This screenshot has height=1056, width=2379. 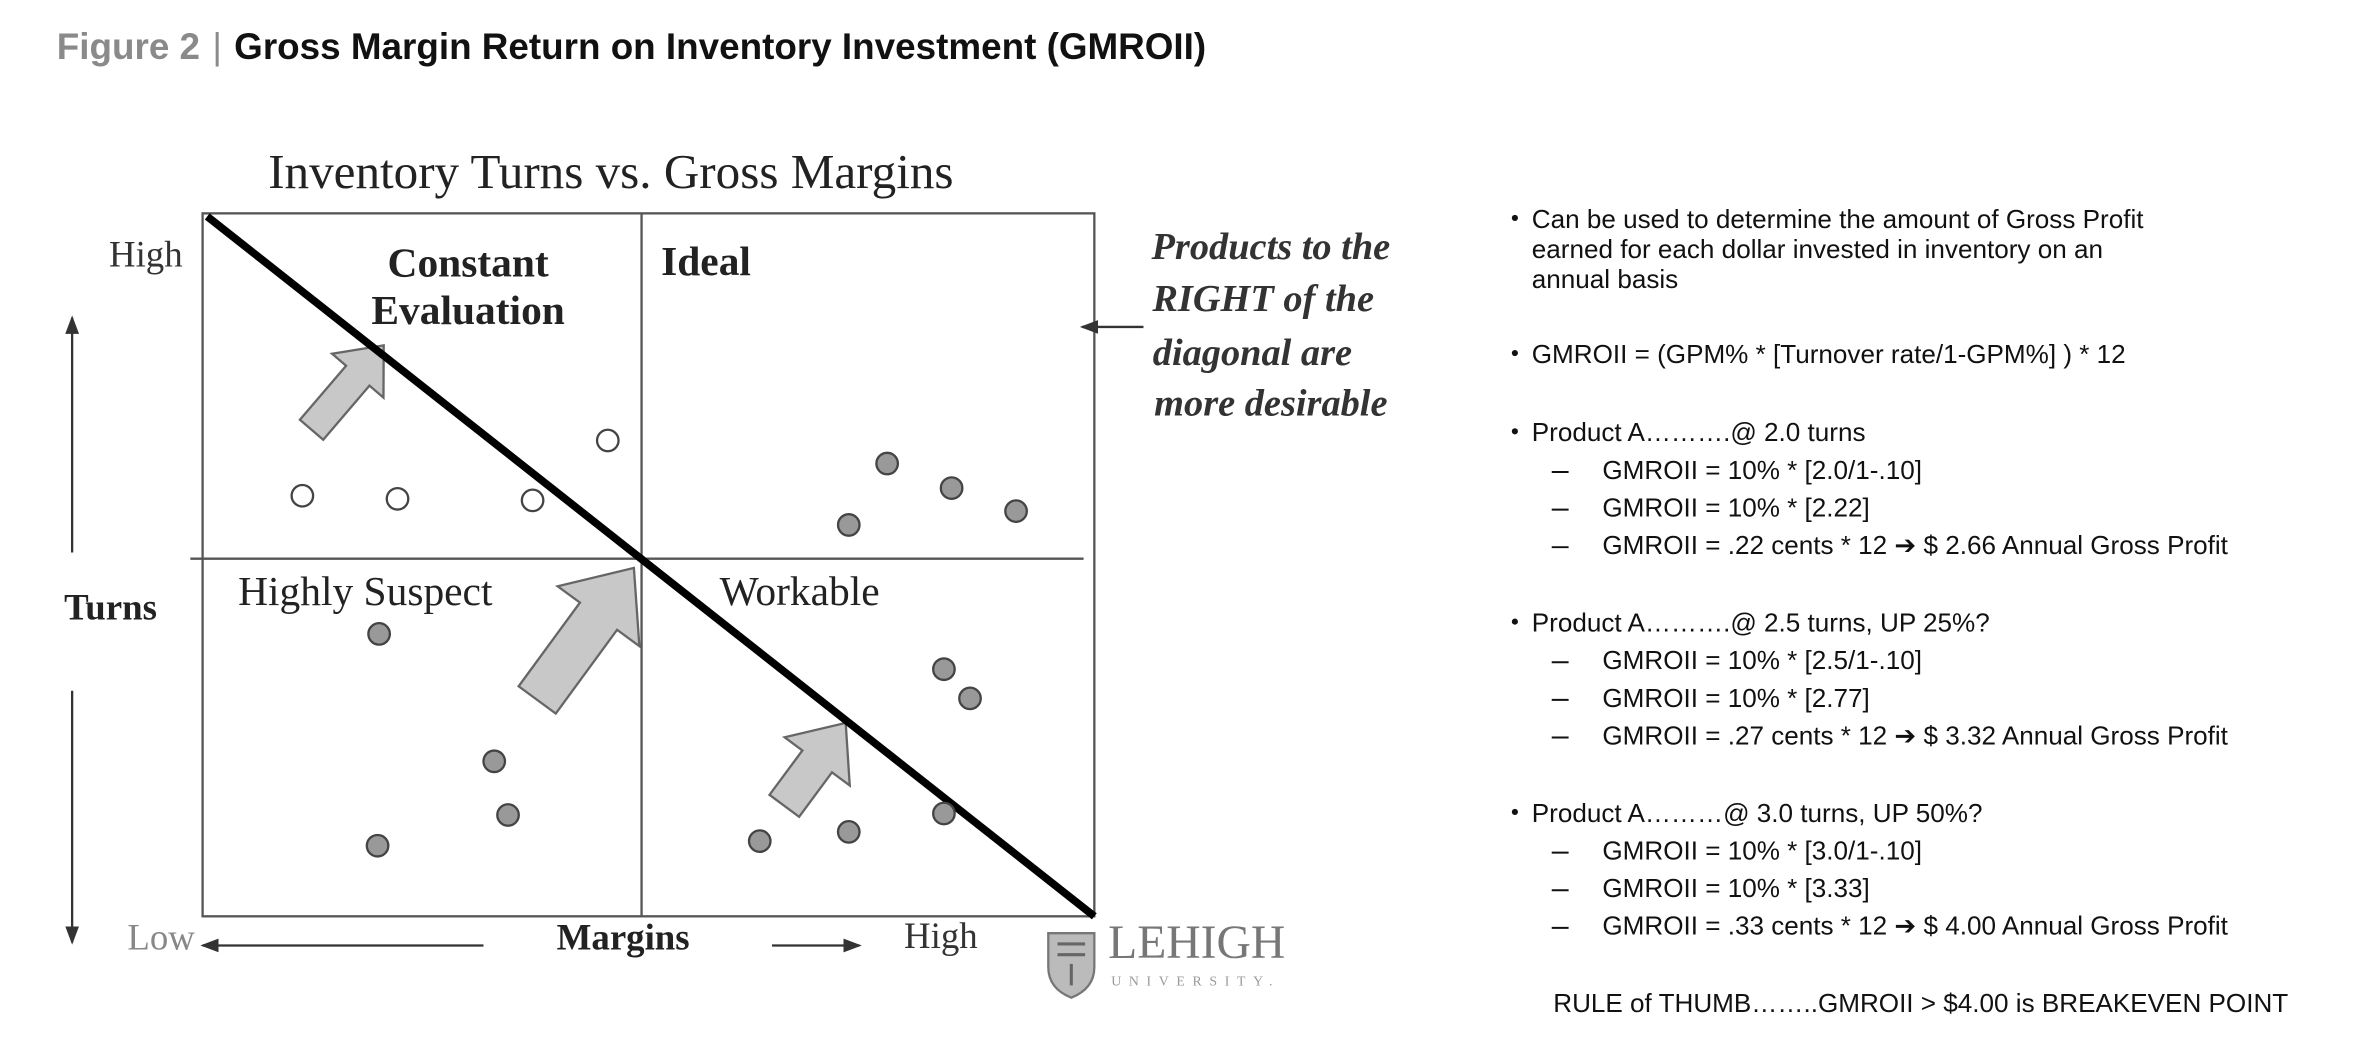 What do you see at coordinates (1699, 432) in the screenshot?
I see `bullet-text: Product A……….@ 2.0 turns` at bounding box center [1699, 432].